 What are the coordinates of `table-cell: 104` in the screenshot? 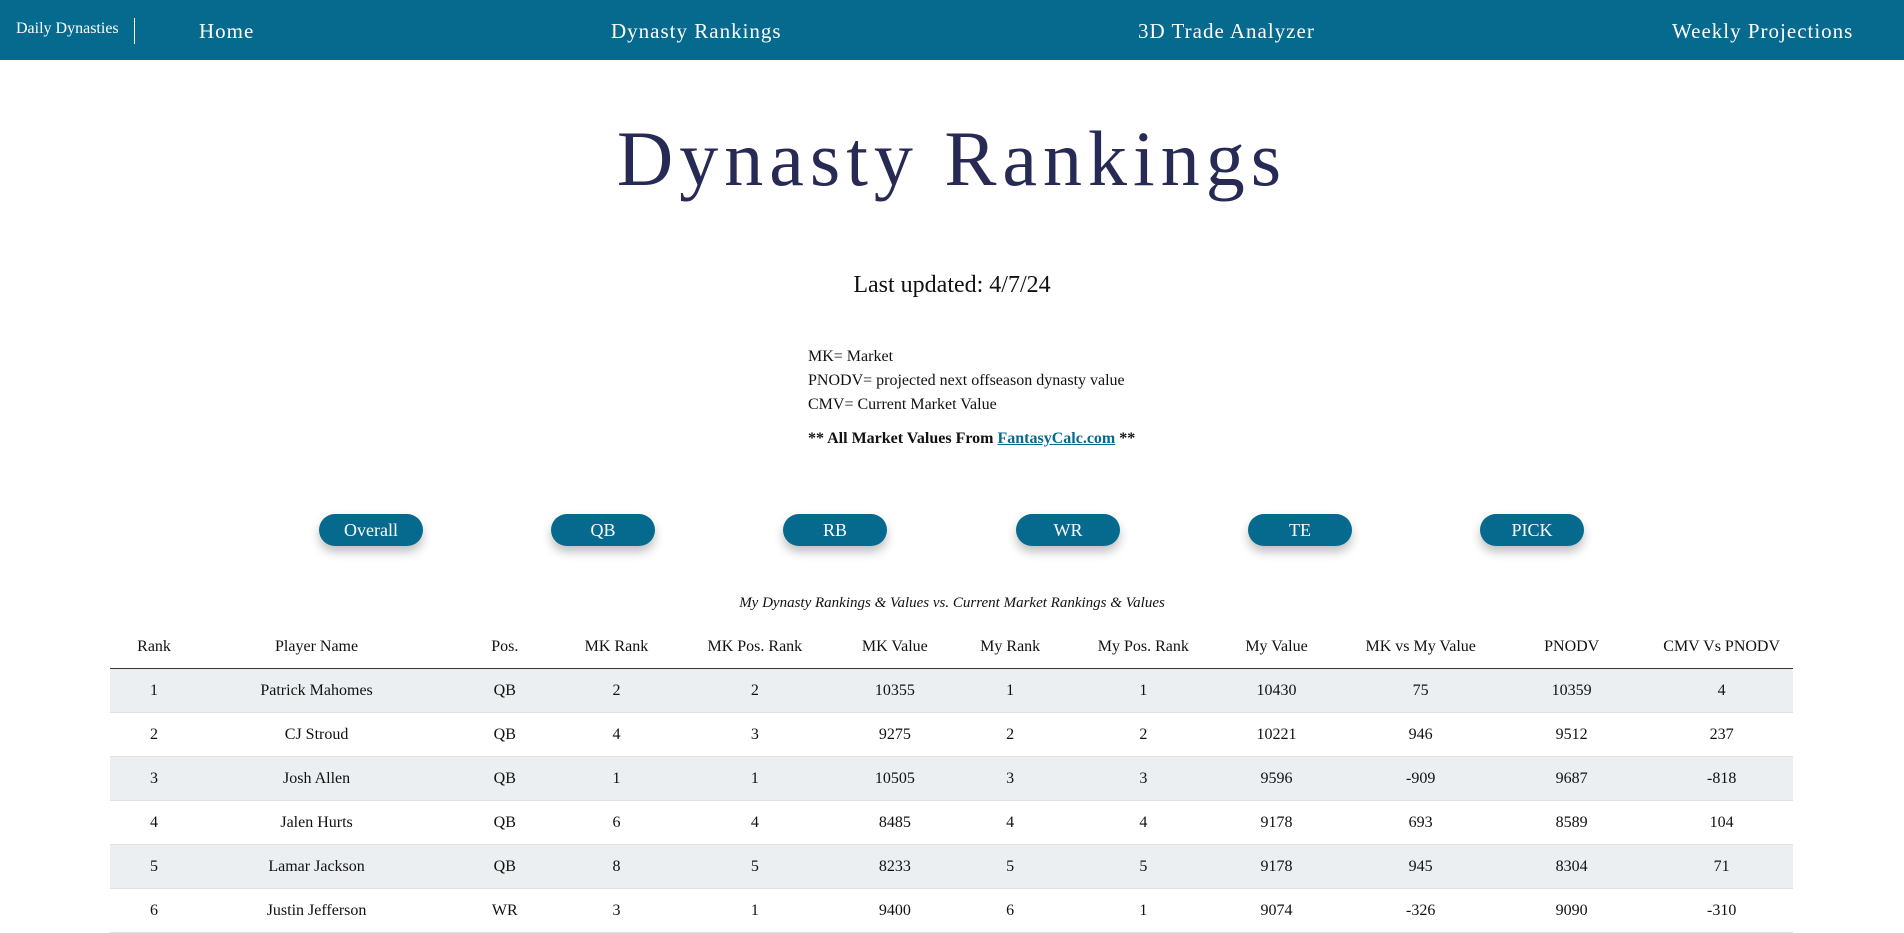 It's located at (1721, 822).